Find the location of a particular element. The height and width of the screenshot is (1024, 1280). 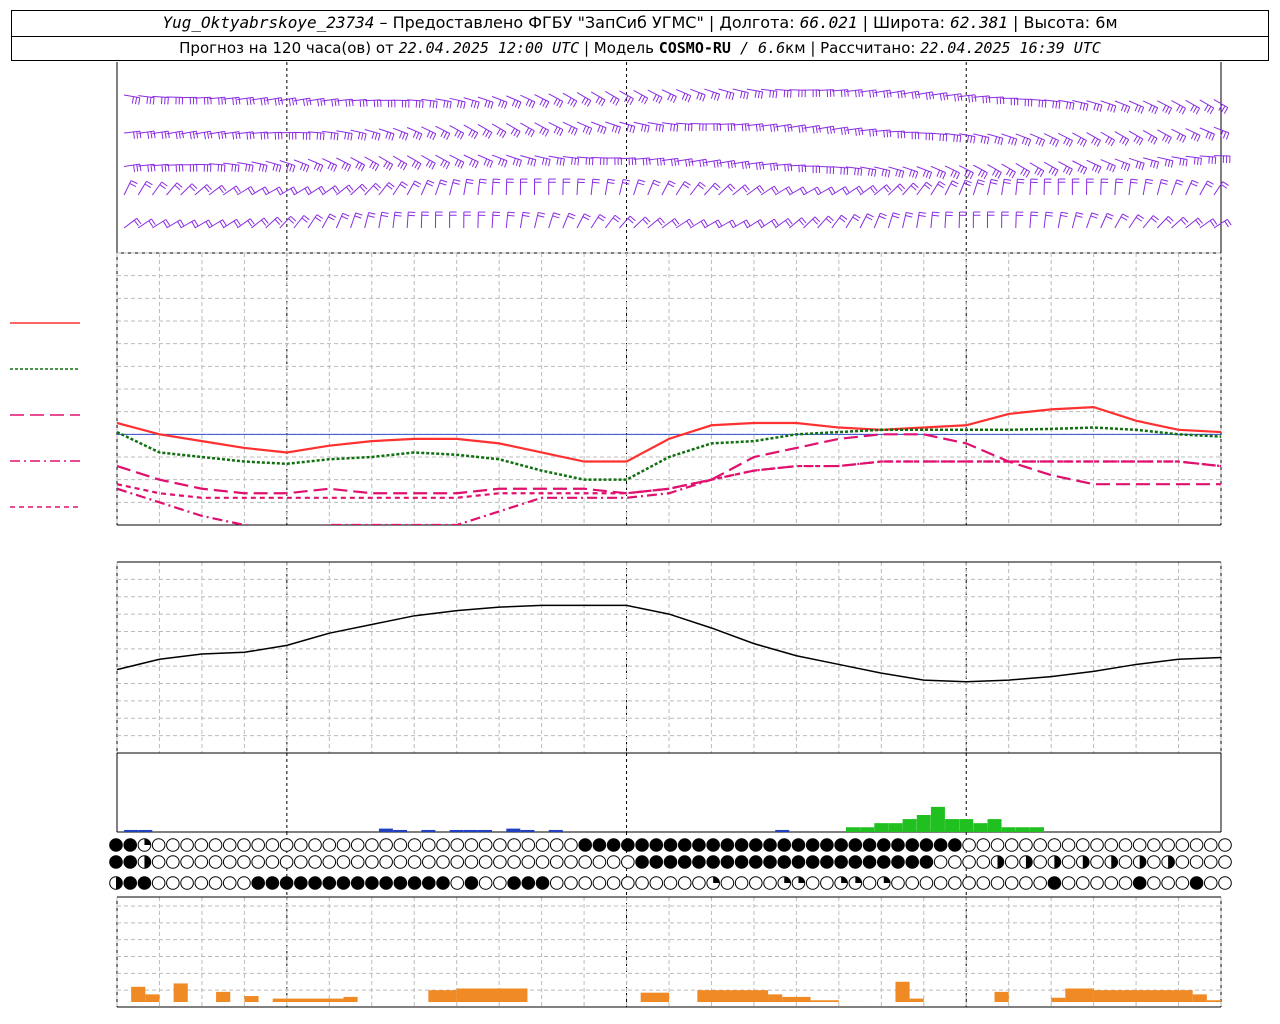

lat-value: 62.381 is located at coordinates (979, 22).